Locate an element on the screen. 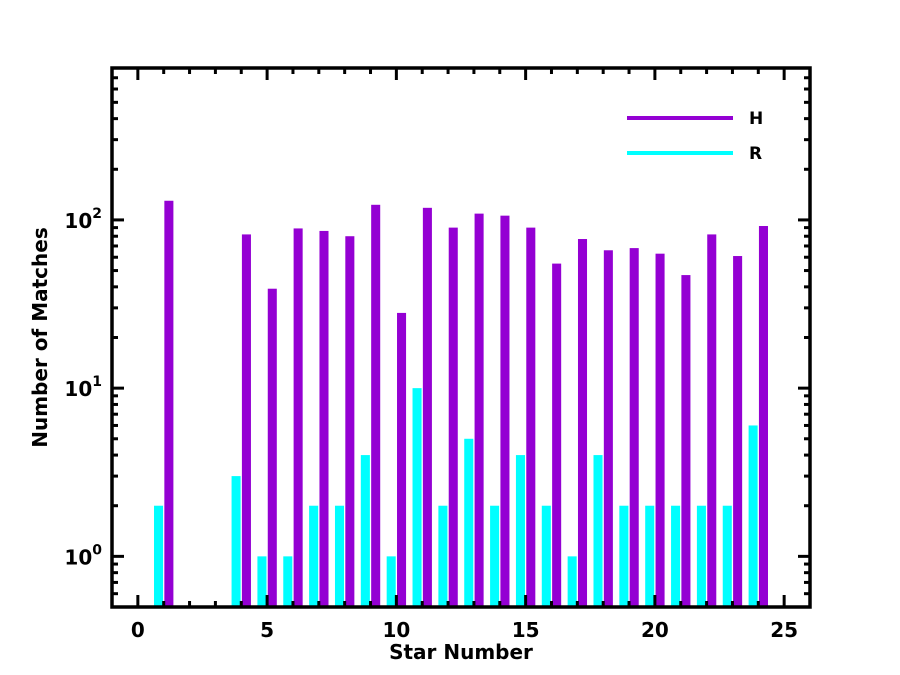 This screenshot has width=900, height=675. x-axis-title: Star Number is located at coordinates (461, 652).